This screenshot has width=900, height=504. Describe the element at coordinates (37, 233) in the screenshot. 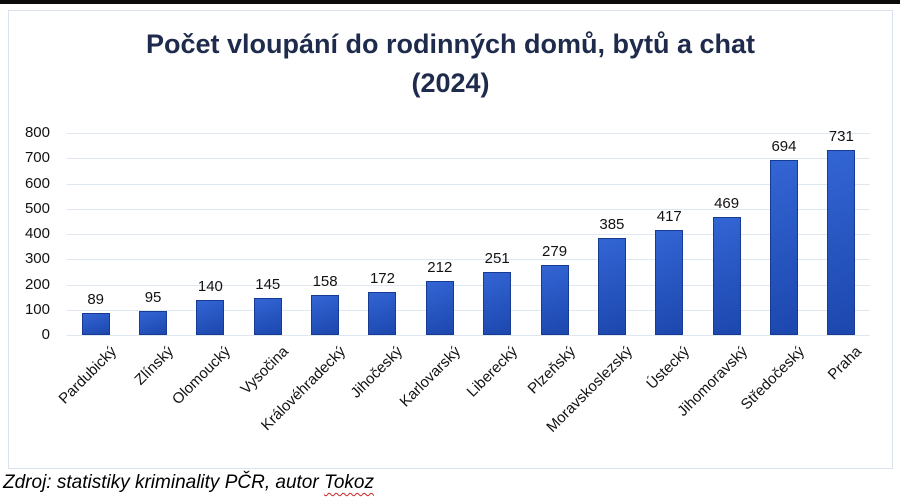

I see `y-tick-label: 400` at that location.